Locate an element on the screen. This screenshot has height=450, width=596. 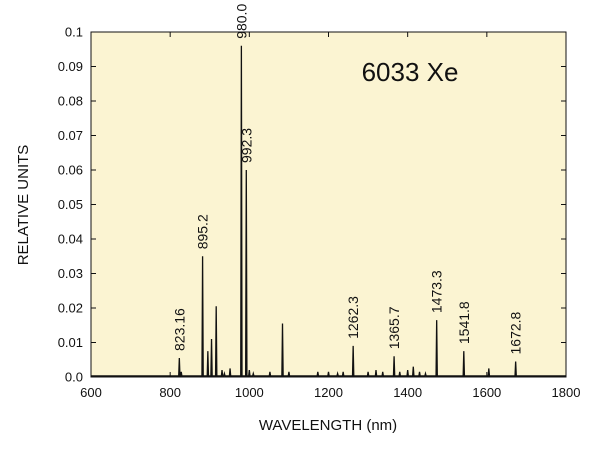
peak-label: 1365.7 is located at coordinates (394, 327).